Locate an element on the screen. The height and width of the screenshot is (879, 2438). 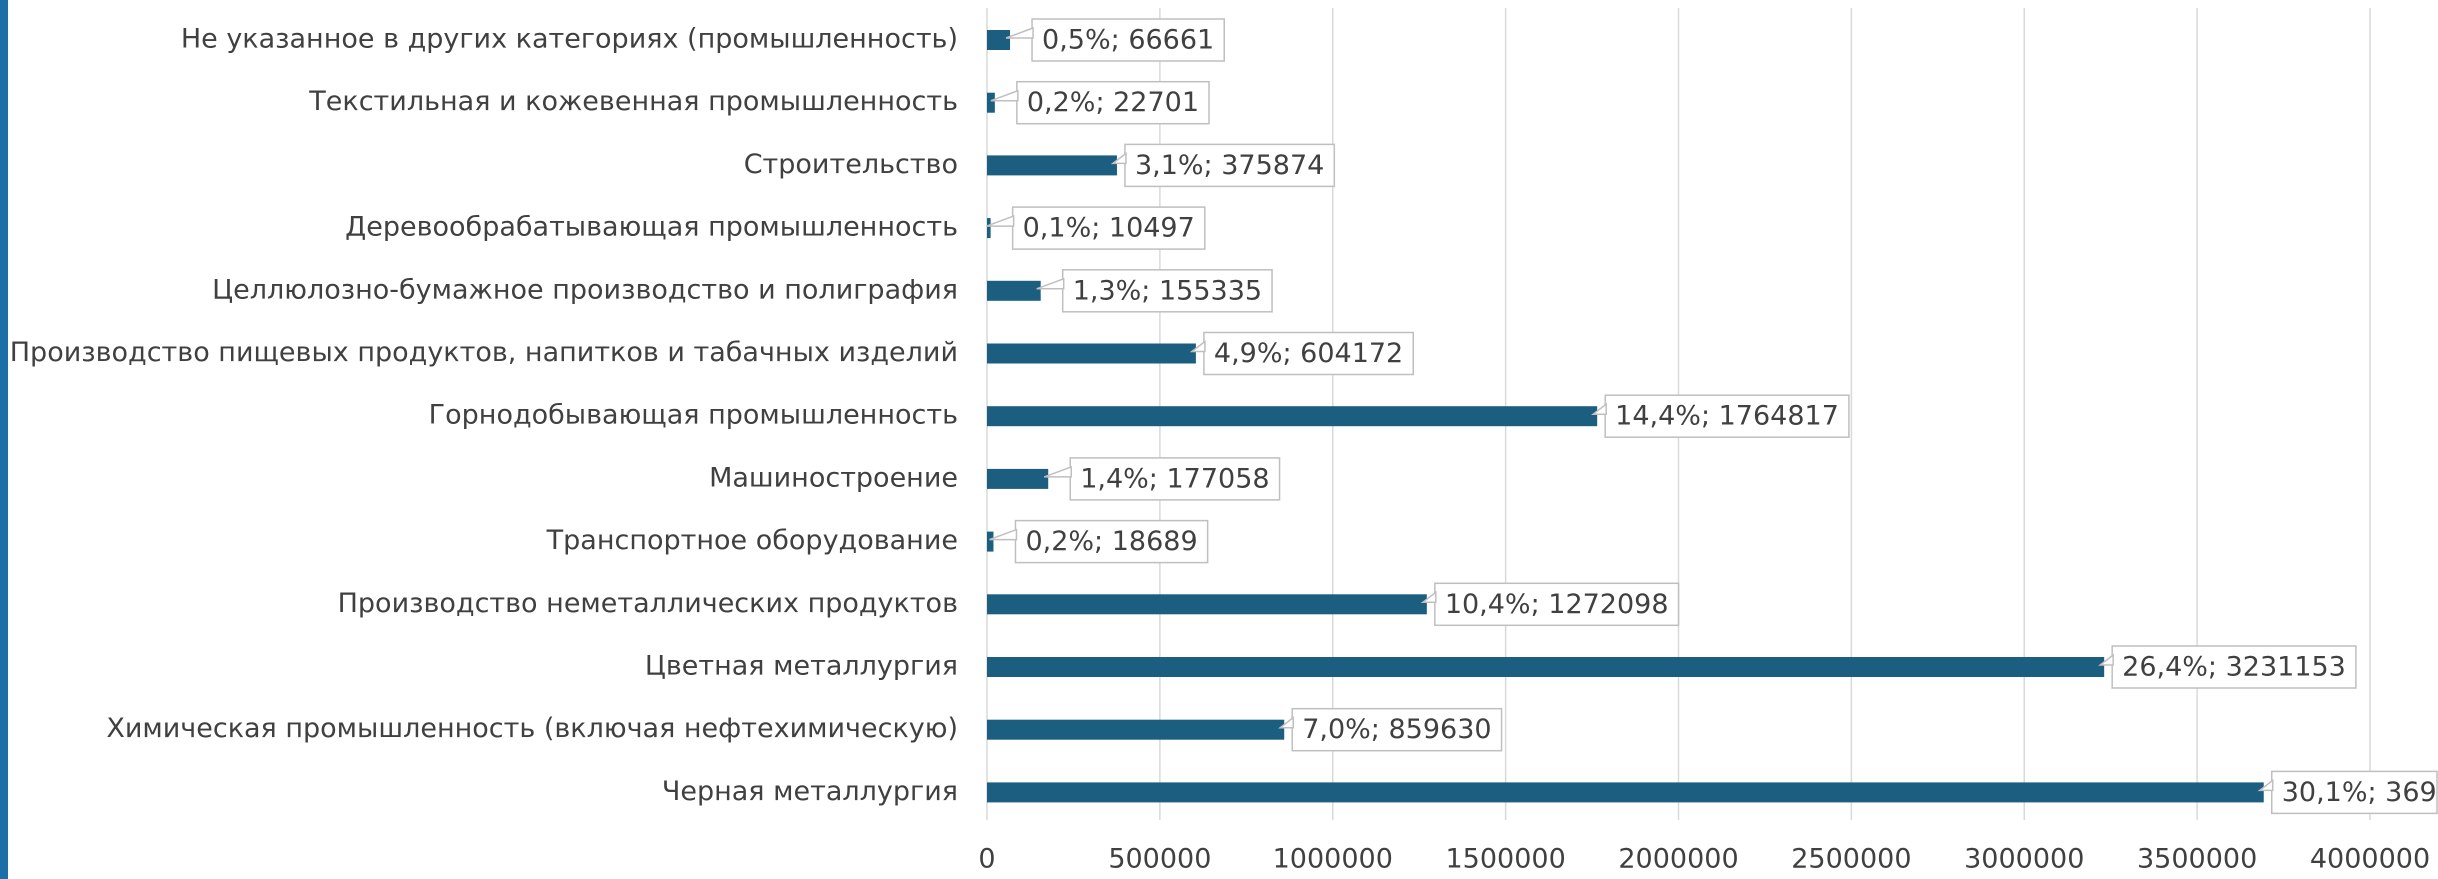
y-tick-label: Текстильная и кожевенная промышленность is located at coordinates (633, 101).